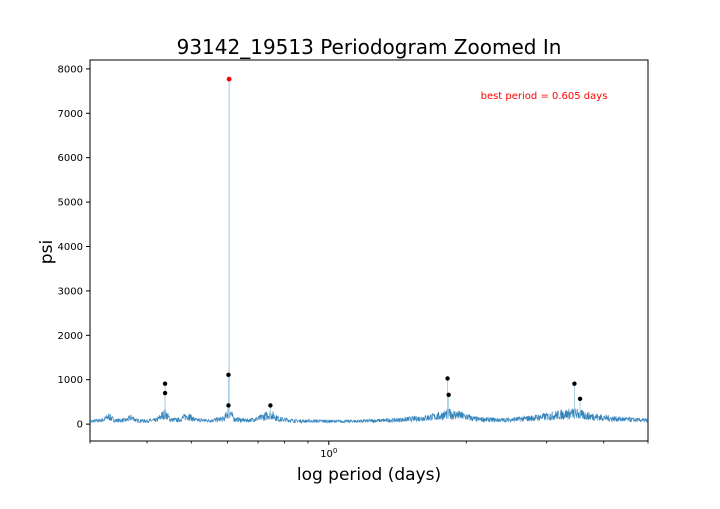  Describe the element at coordinates (369, 47) in the screenshot. I see `chart-title: 93142_19513 Periodogram Zoomed In` at that location.